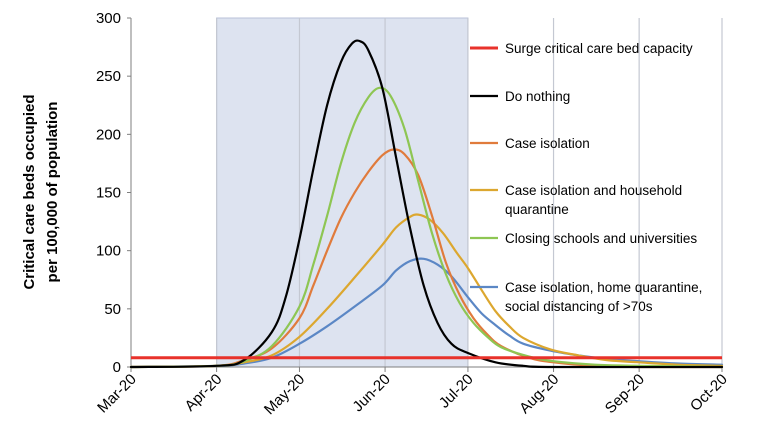  Describe the element at coordinates (117, 367) in the screenshot. I see `y-tick-label: 0` at that location.